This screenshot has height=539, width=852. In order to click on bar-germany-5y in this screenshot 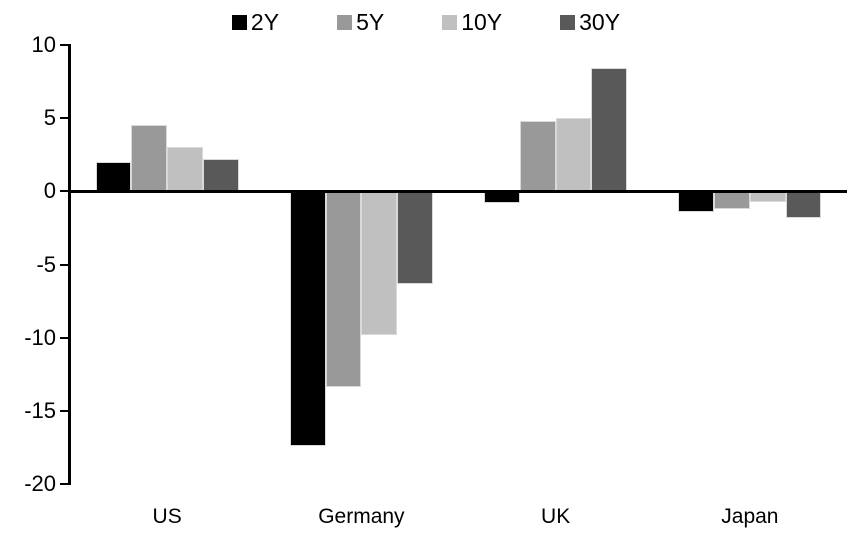, I will do `click(343, 289)`.